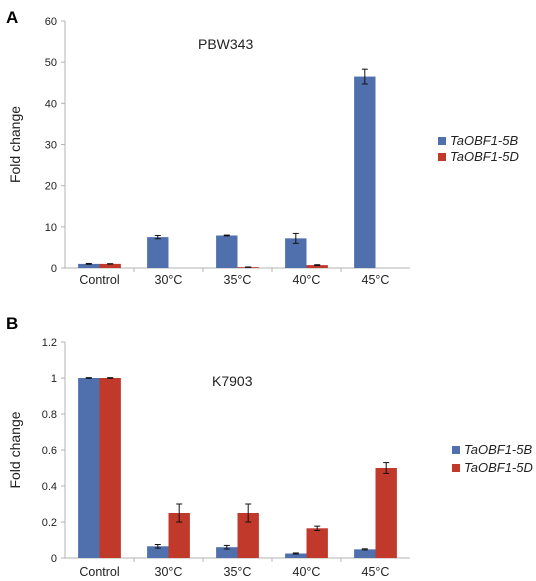 This screenshot has width=536, height=581. Describe the element at coordinates (51, 104) in the screenshot. I see `y-tick-label: 40` at that location.